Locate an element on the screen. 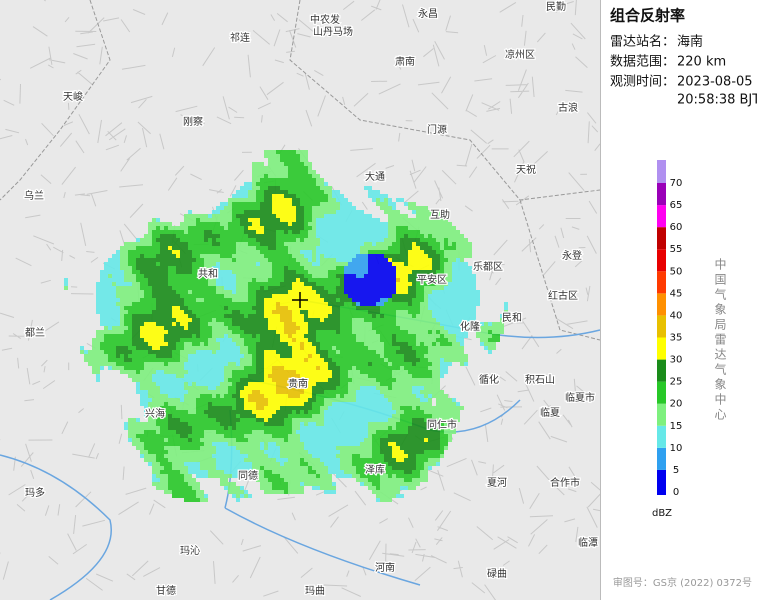 Image resolution: width=757 pixels, height=600 pixels. legend-tick-label: 20 is located at coordinates (676, 404).